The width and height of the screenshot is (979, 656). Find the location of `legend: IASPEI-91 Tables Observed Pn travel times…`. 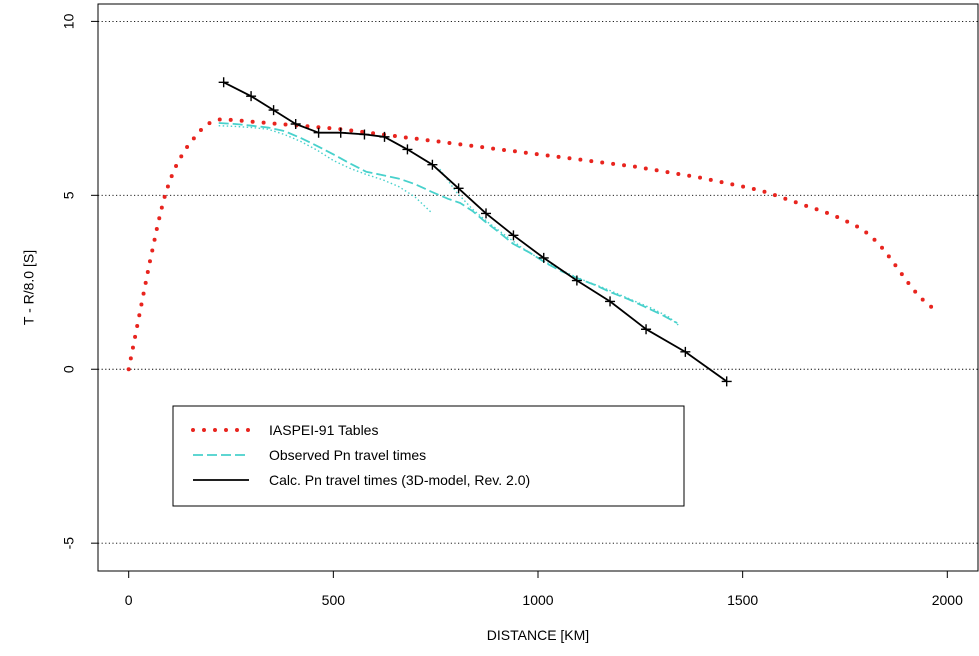

legend: IASPEI-91 Tables Observed Pn travel times… is located at coordinates (428, 456).